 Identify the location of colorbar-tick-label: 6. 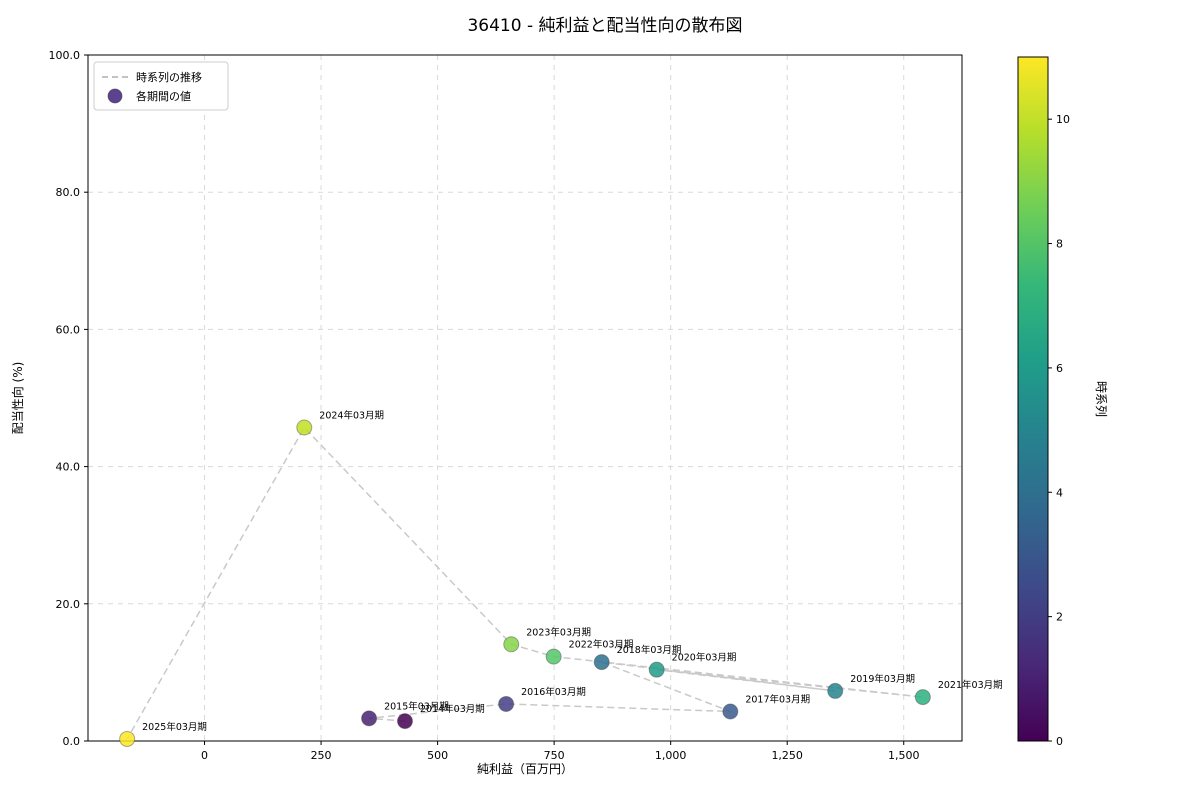
(1059, 368).